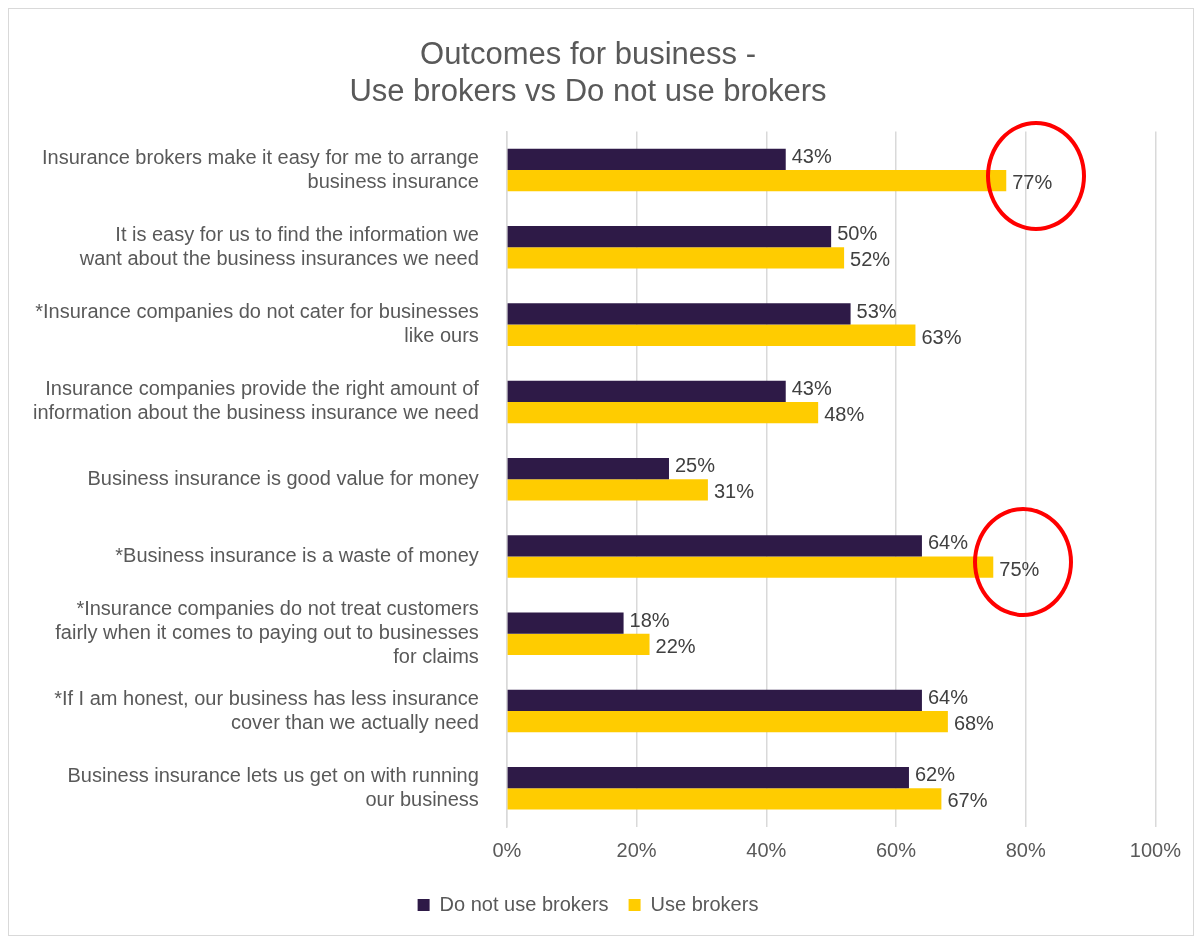  I want to click on y-tick-label: Business insurance lets us get on with running our business, so click(273, 786).